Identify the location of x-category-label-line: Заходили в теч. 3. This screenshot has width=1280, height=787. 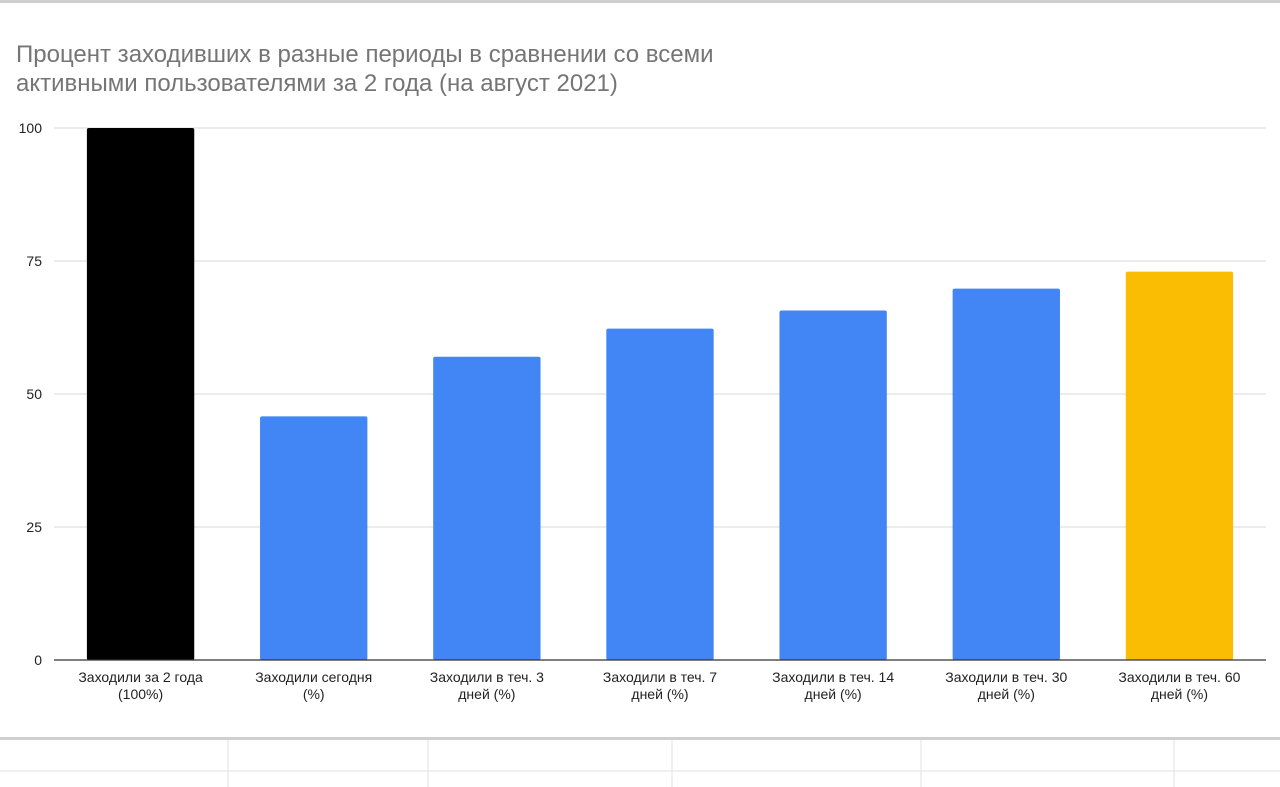
(487, 677).